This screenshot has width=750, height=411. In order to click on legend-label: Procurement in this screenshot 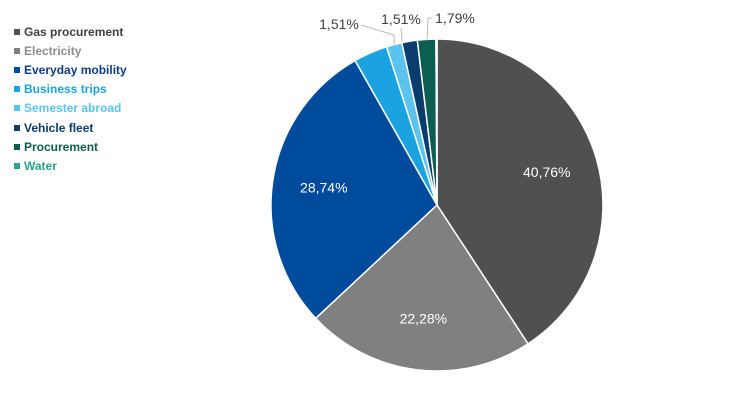, I will do `click(61, 146)`.